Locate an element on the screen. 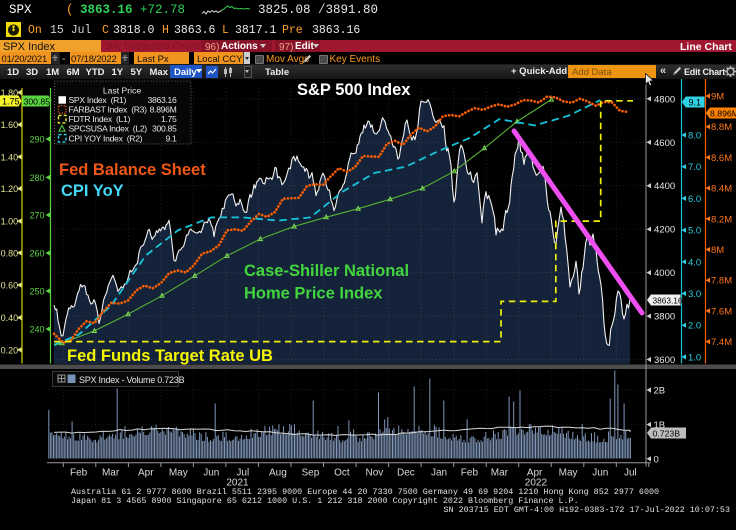 The width and height of the screenshot is (736, 530). svg-text: Fed Balance Sheet is located at coordinates (132, 170).